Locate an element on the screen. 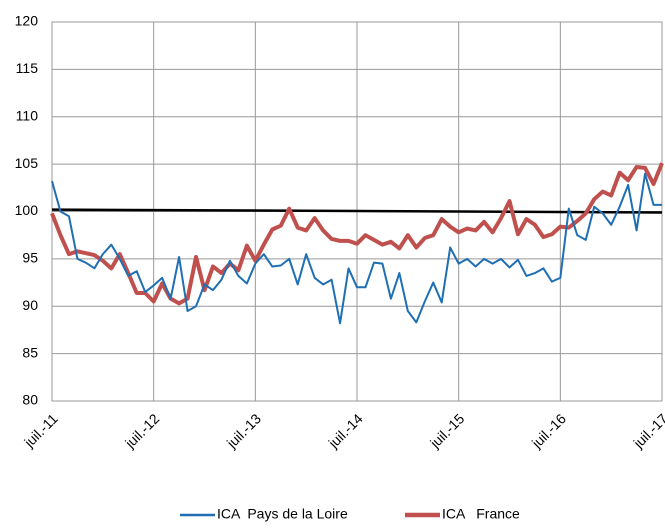  x-tick-label: juil.-16 is located at coordinates (548, 430).